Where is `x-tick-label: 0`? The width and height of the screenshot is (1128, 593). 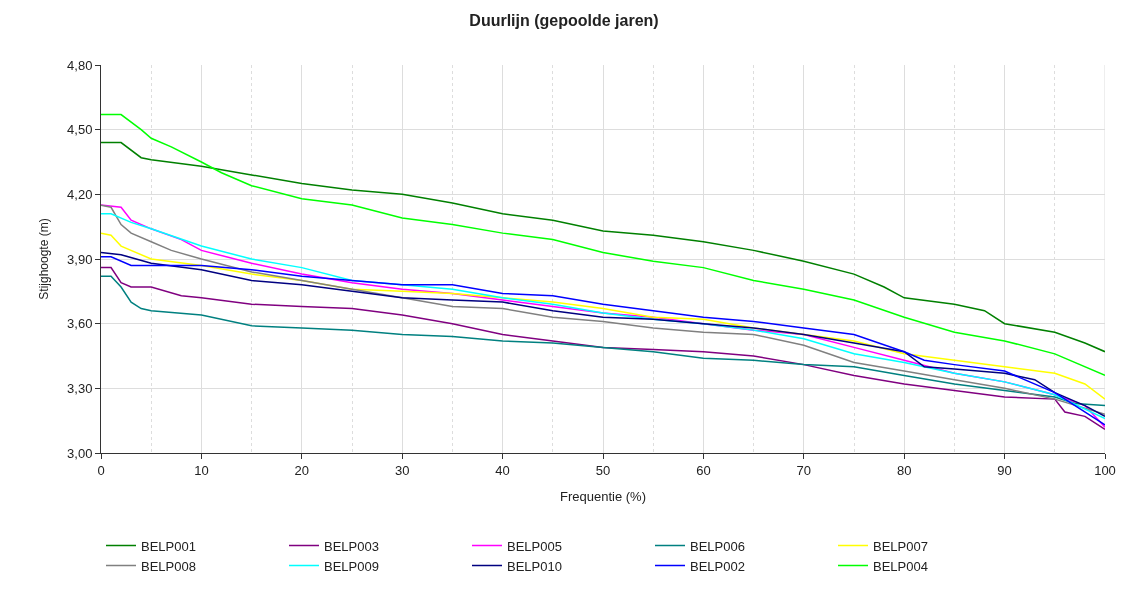 x-tick-label: 0 is located at coordinates (101, 470).